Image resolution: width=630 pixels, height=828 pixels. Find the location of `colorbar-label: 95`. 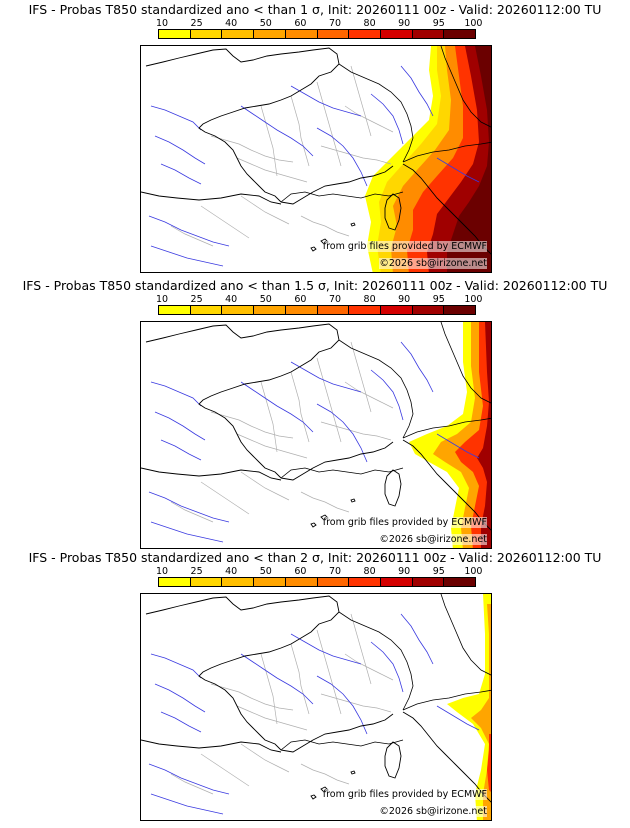

colorbar-label: 95 is located at coordinates (438, 23).